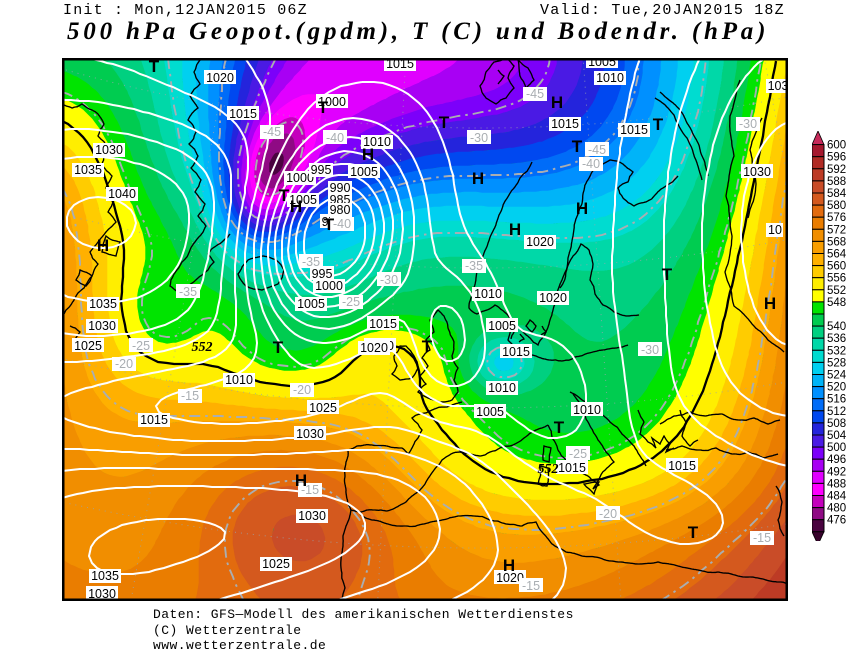 The height and width of the screenshot is (657, 850). I want to click on svg-text: 500, so click(836, 448).